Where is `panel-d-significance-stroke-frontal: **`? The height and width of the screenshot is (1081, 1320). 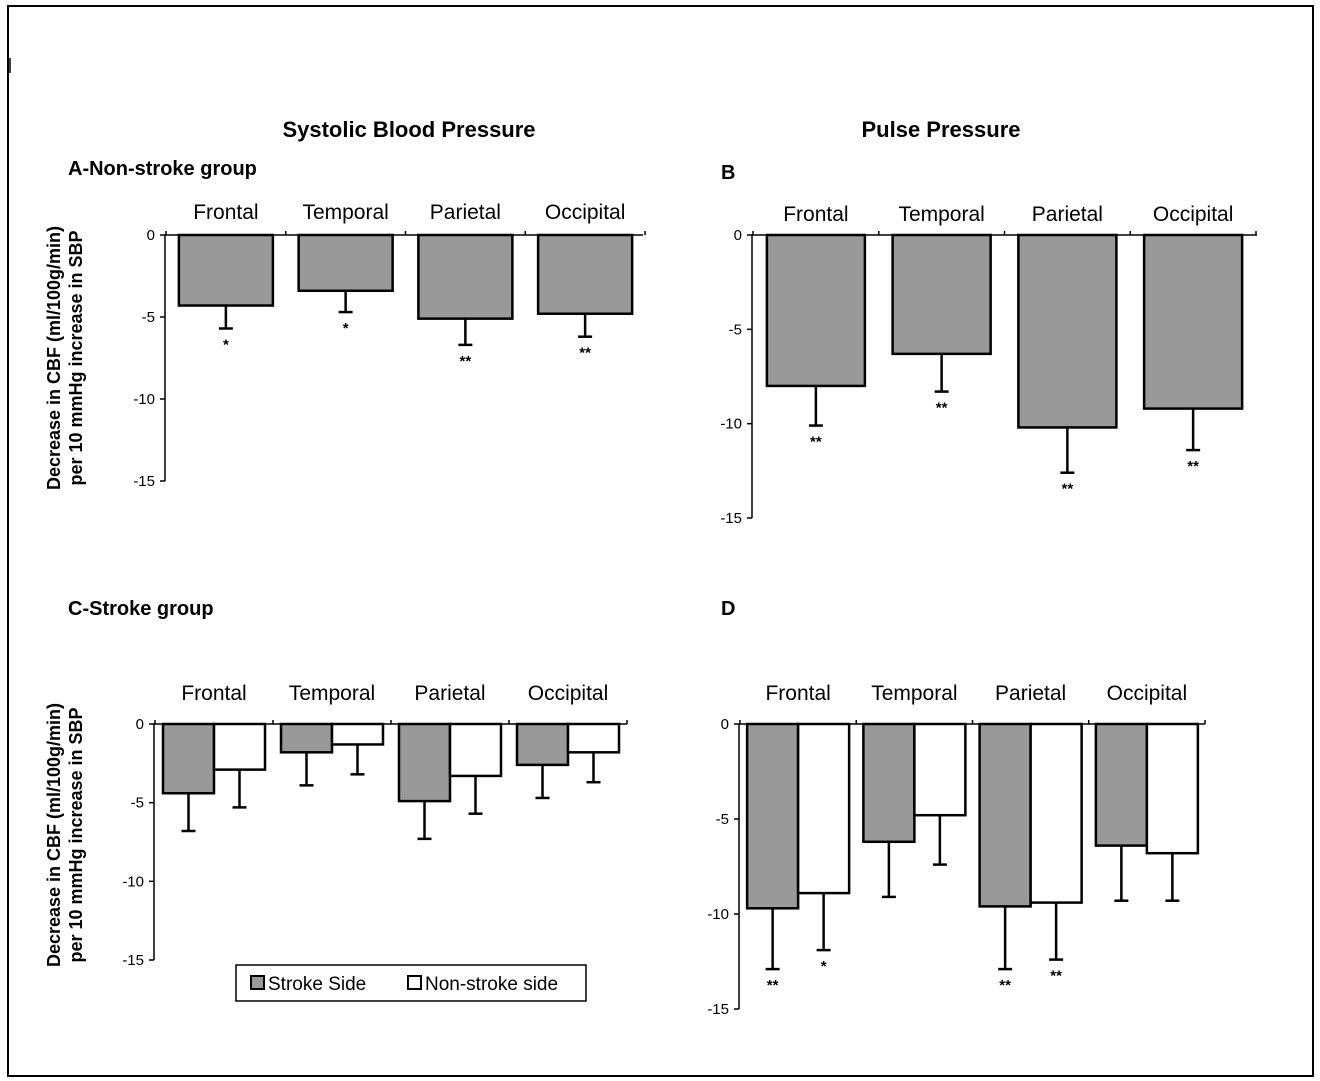 panel-d-significance-stroke-frontal: ** is located at coordinates (773, 985).